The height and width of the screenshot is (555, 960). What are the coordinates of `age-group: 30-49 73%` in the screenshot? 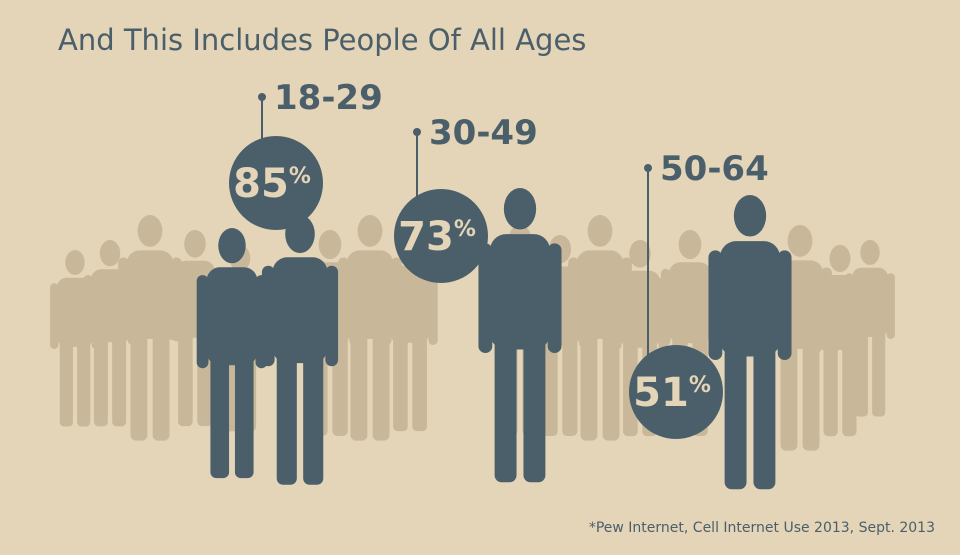 It's located at (466, 198).